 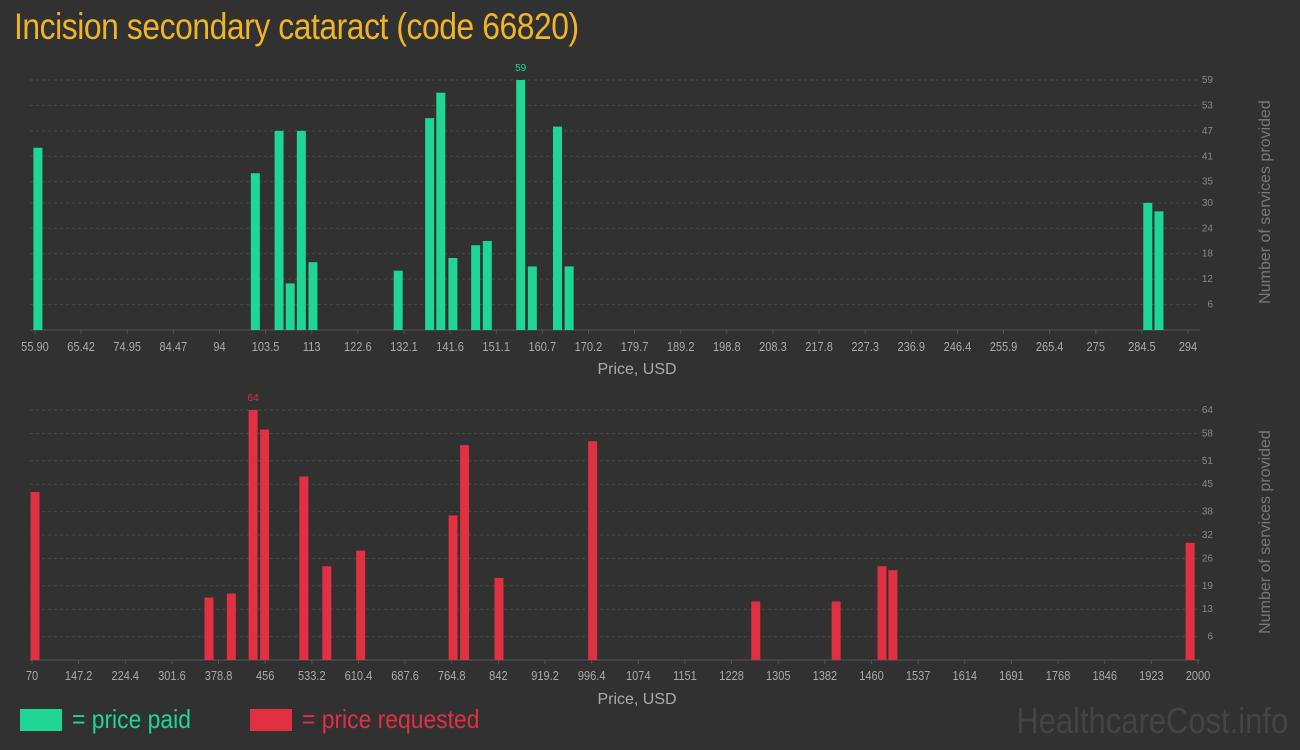 I want to click on x-tick-label: 764.8, so click(x=452, y=675).